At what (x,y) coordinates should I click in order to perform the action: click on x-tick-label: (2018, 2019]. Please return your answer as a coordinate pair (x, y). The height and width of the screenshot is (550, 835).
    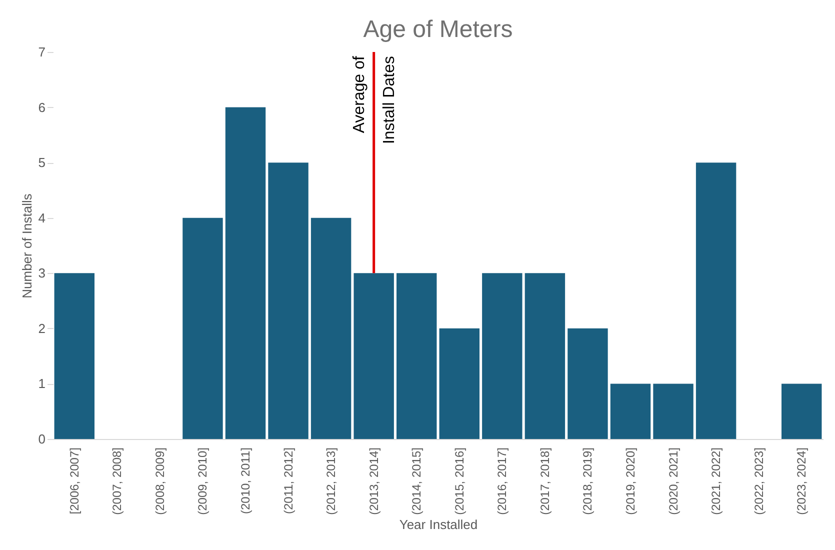
    Looking at the image, I should click on (587, 481).